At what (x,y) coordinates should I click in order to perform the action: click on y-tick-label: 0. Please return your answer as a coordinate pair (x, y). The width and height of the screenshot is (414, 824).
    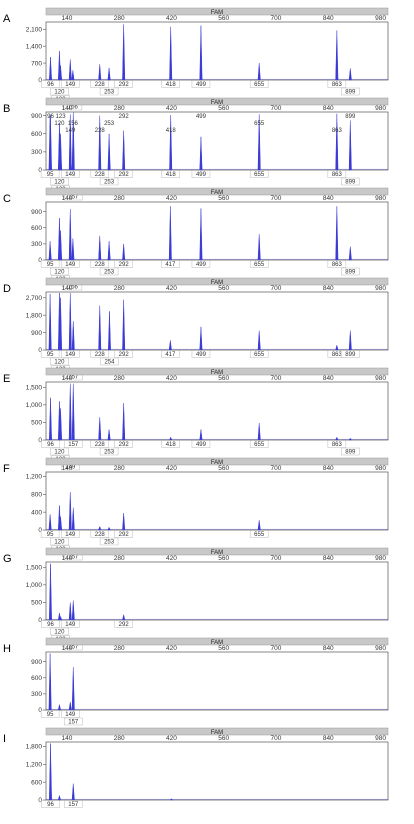
    Looking at the image, I should click on (40, 260).